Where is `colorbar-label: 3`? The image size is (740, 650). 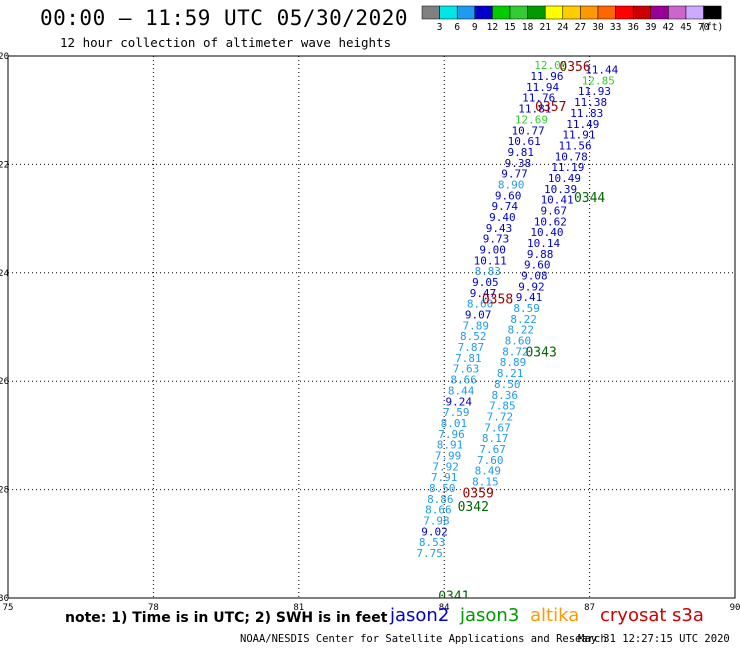
colorbar-label: 3 is located at coordinates (440, 27).